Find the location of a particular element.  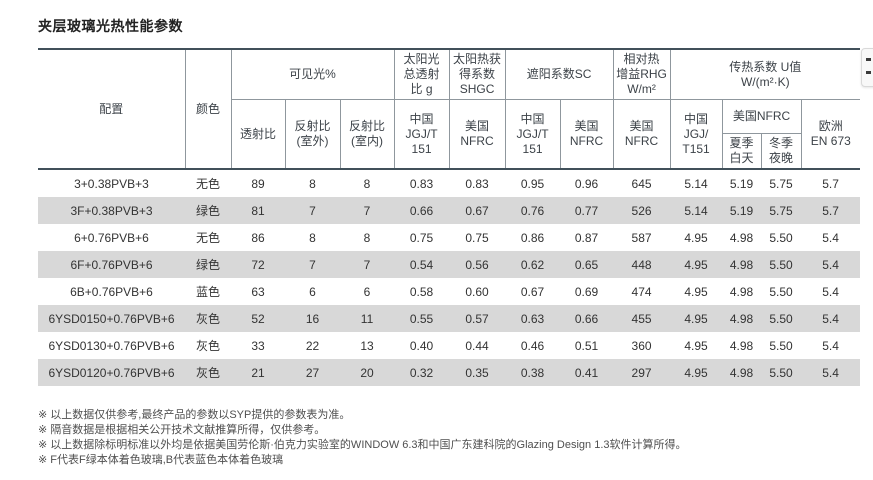

value-cell: 0.46 is located at coordinates (532, 345).